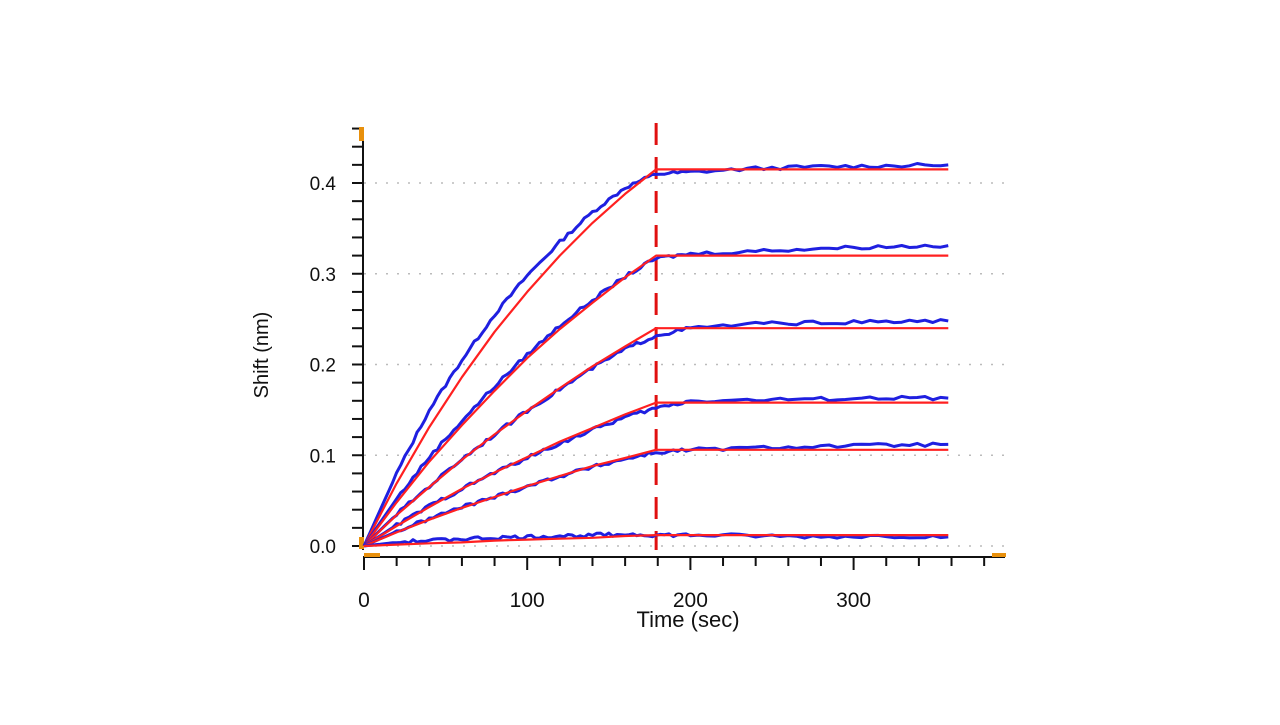 This screenshot has width=1280, height=725. I want to click on x-tick-label: 300, so click(853, 600).